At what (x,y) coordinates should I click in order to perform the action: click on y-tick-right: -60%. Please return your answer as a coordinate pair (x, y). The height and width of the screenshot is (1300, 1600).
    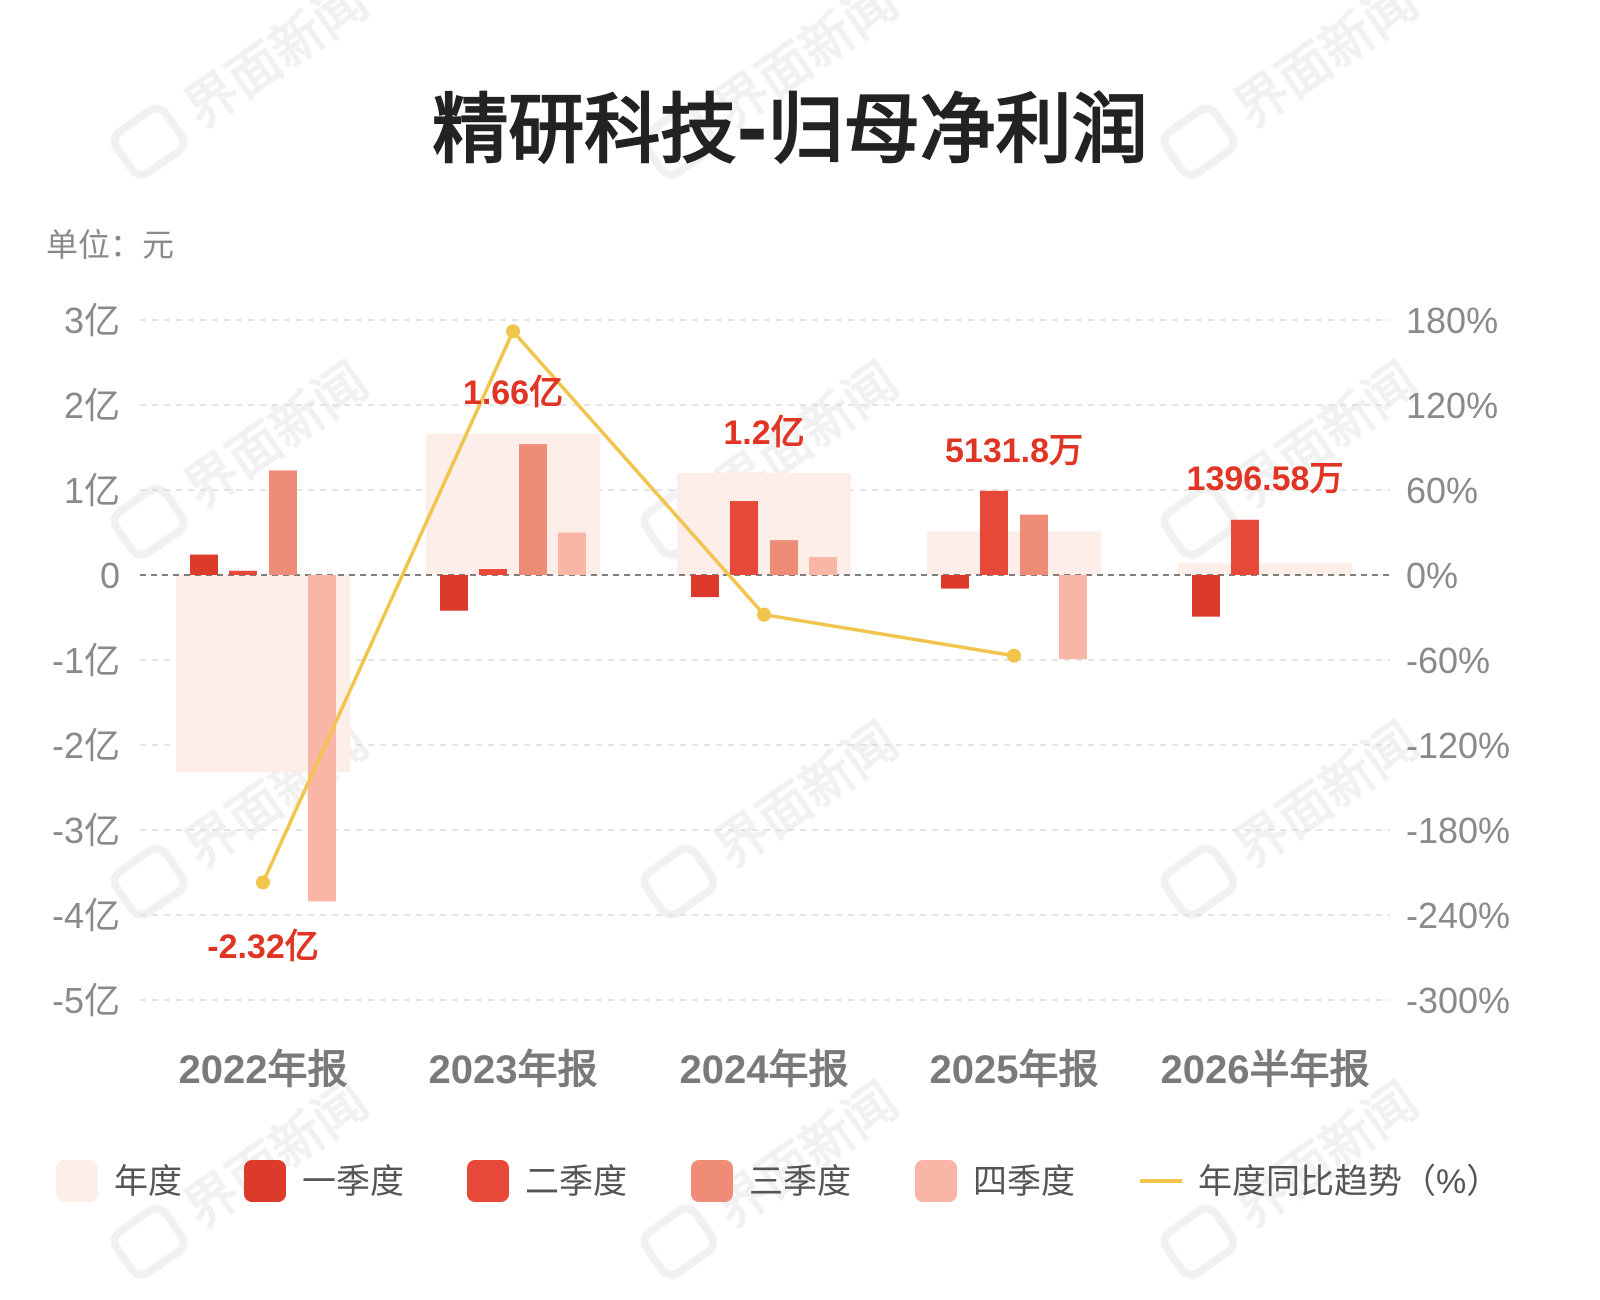
    Looking at the image, I should click on (1448, 660).